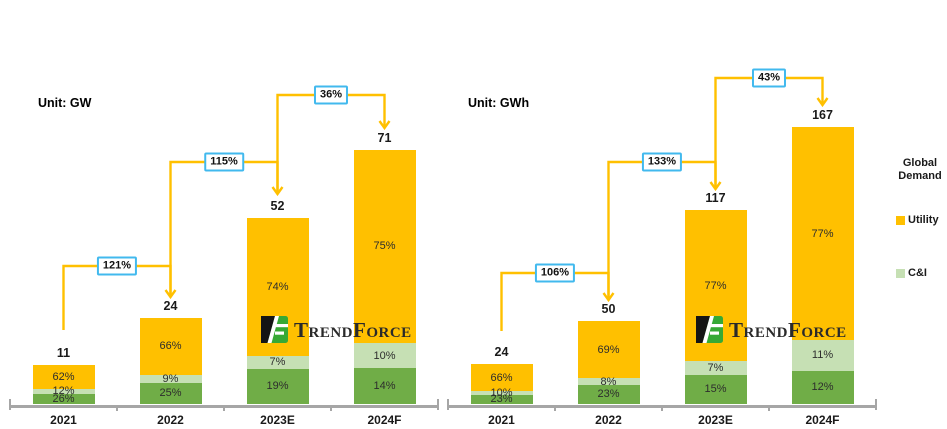 The height and width of the screenshot is (429, 947). What do you see at coordinates (499, 103) in the screenshot?
I see `unit-label-gwh: Unit: GWh` at bounding box center [499, 103].